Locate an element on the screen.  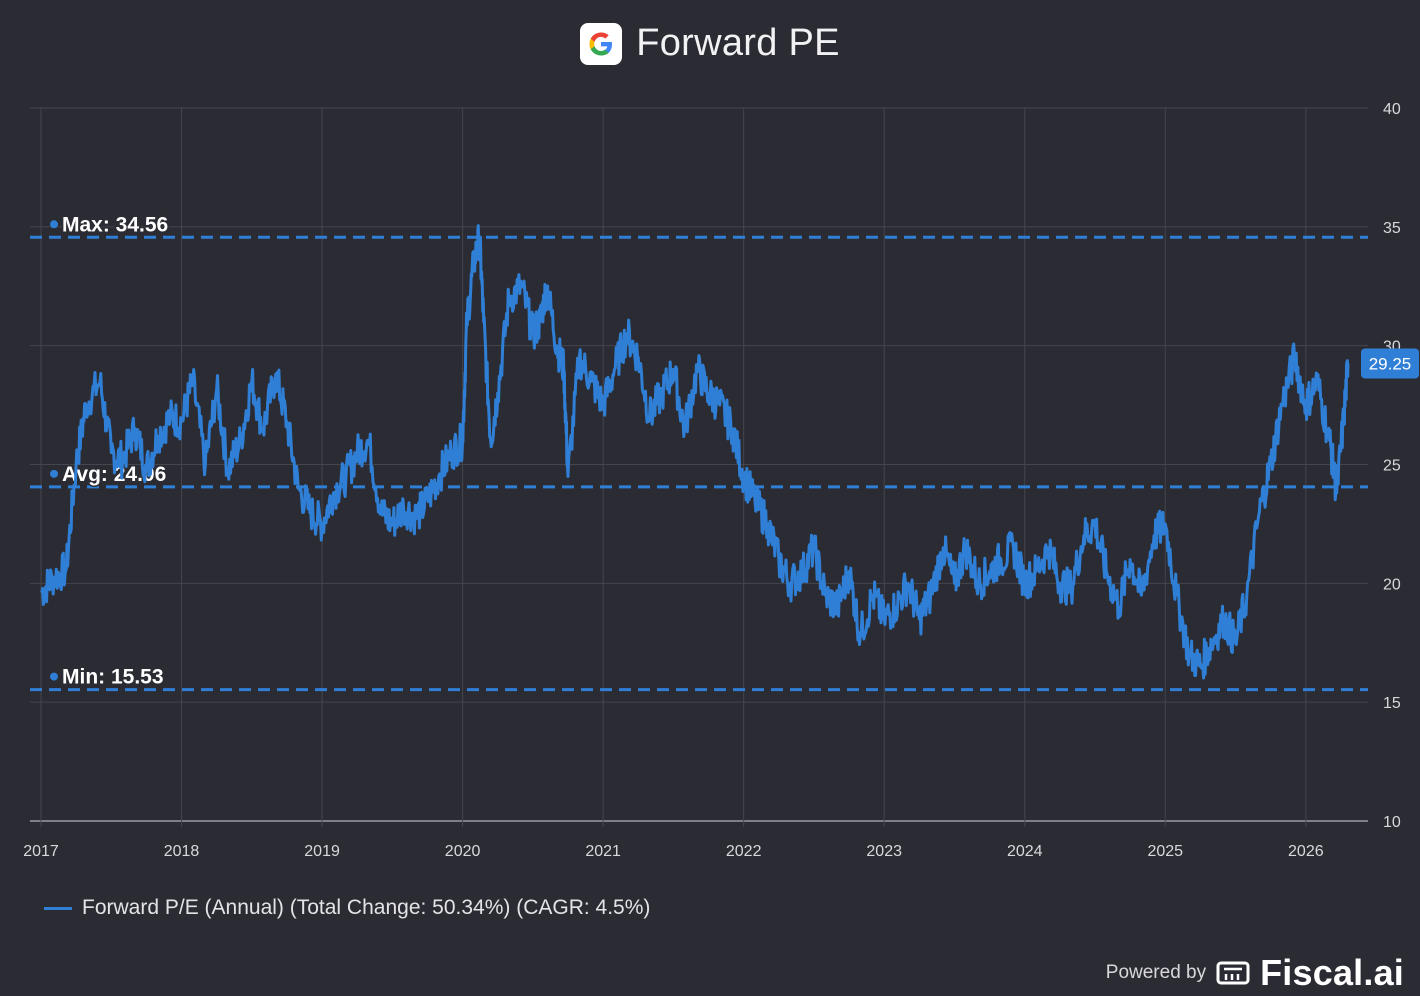
google-g-icon is located at coordinates (601, 43).